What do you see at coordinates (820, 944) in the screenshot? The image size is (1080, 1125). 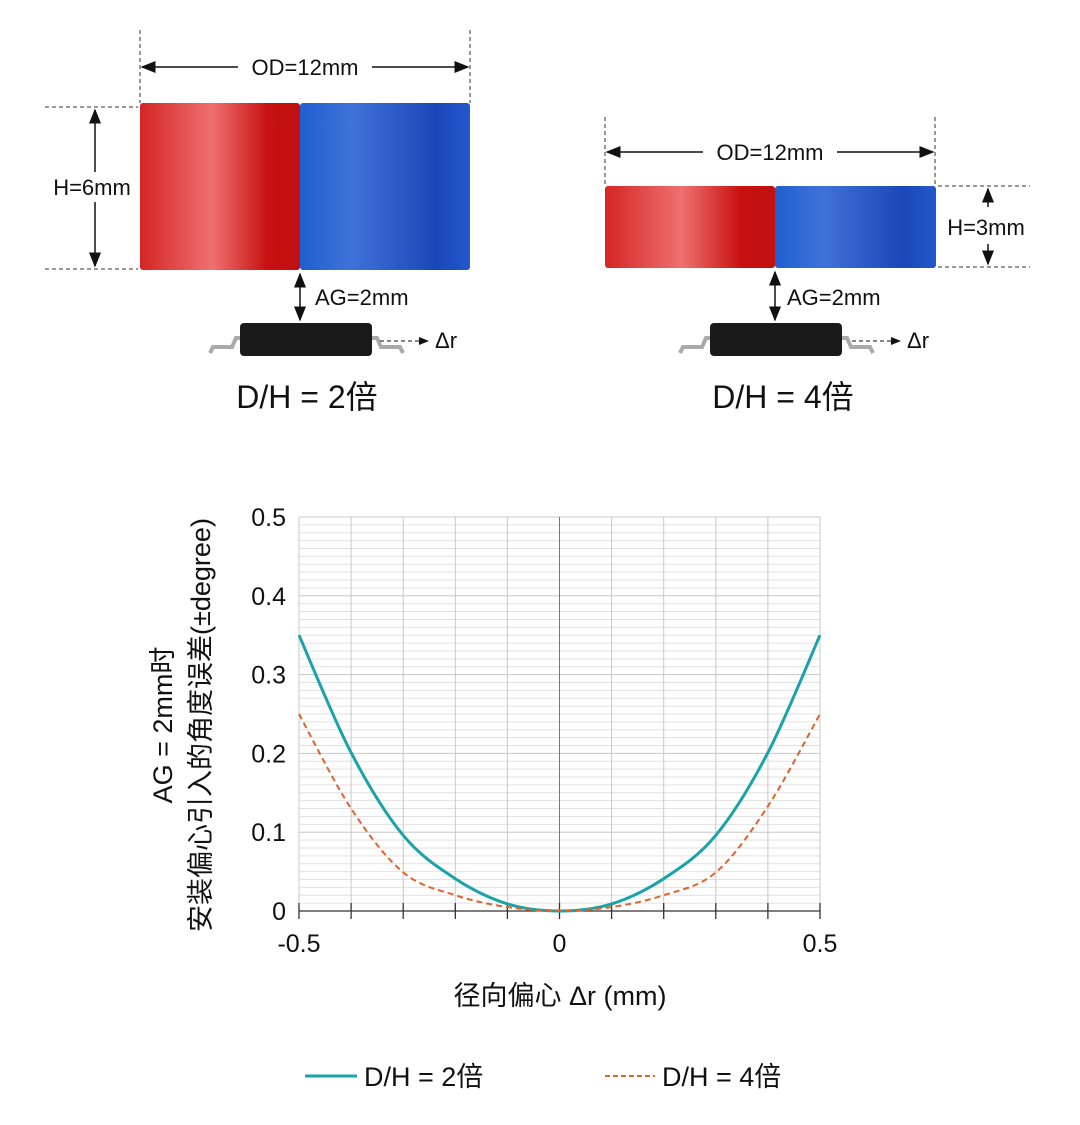 I see `x-tick-label: 0.5` at bounding box center [820, 944].